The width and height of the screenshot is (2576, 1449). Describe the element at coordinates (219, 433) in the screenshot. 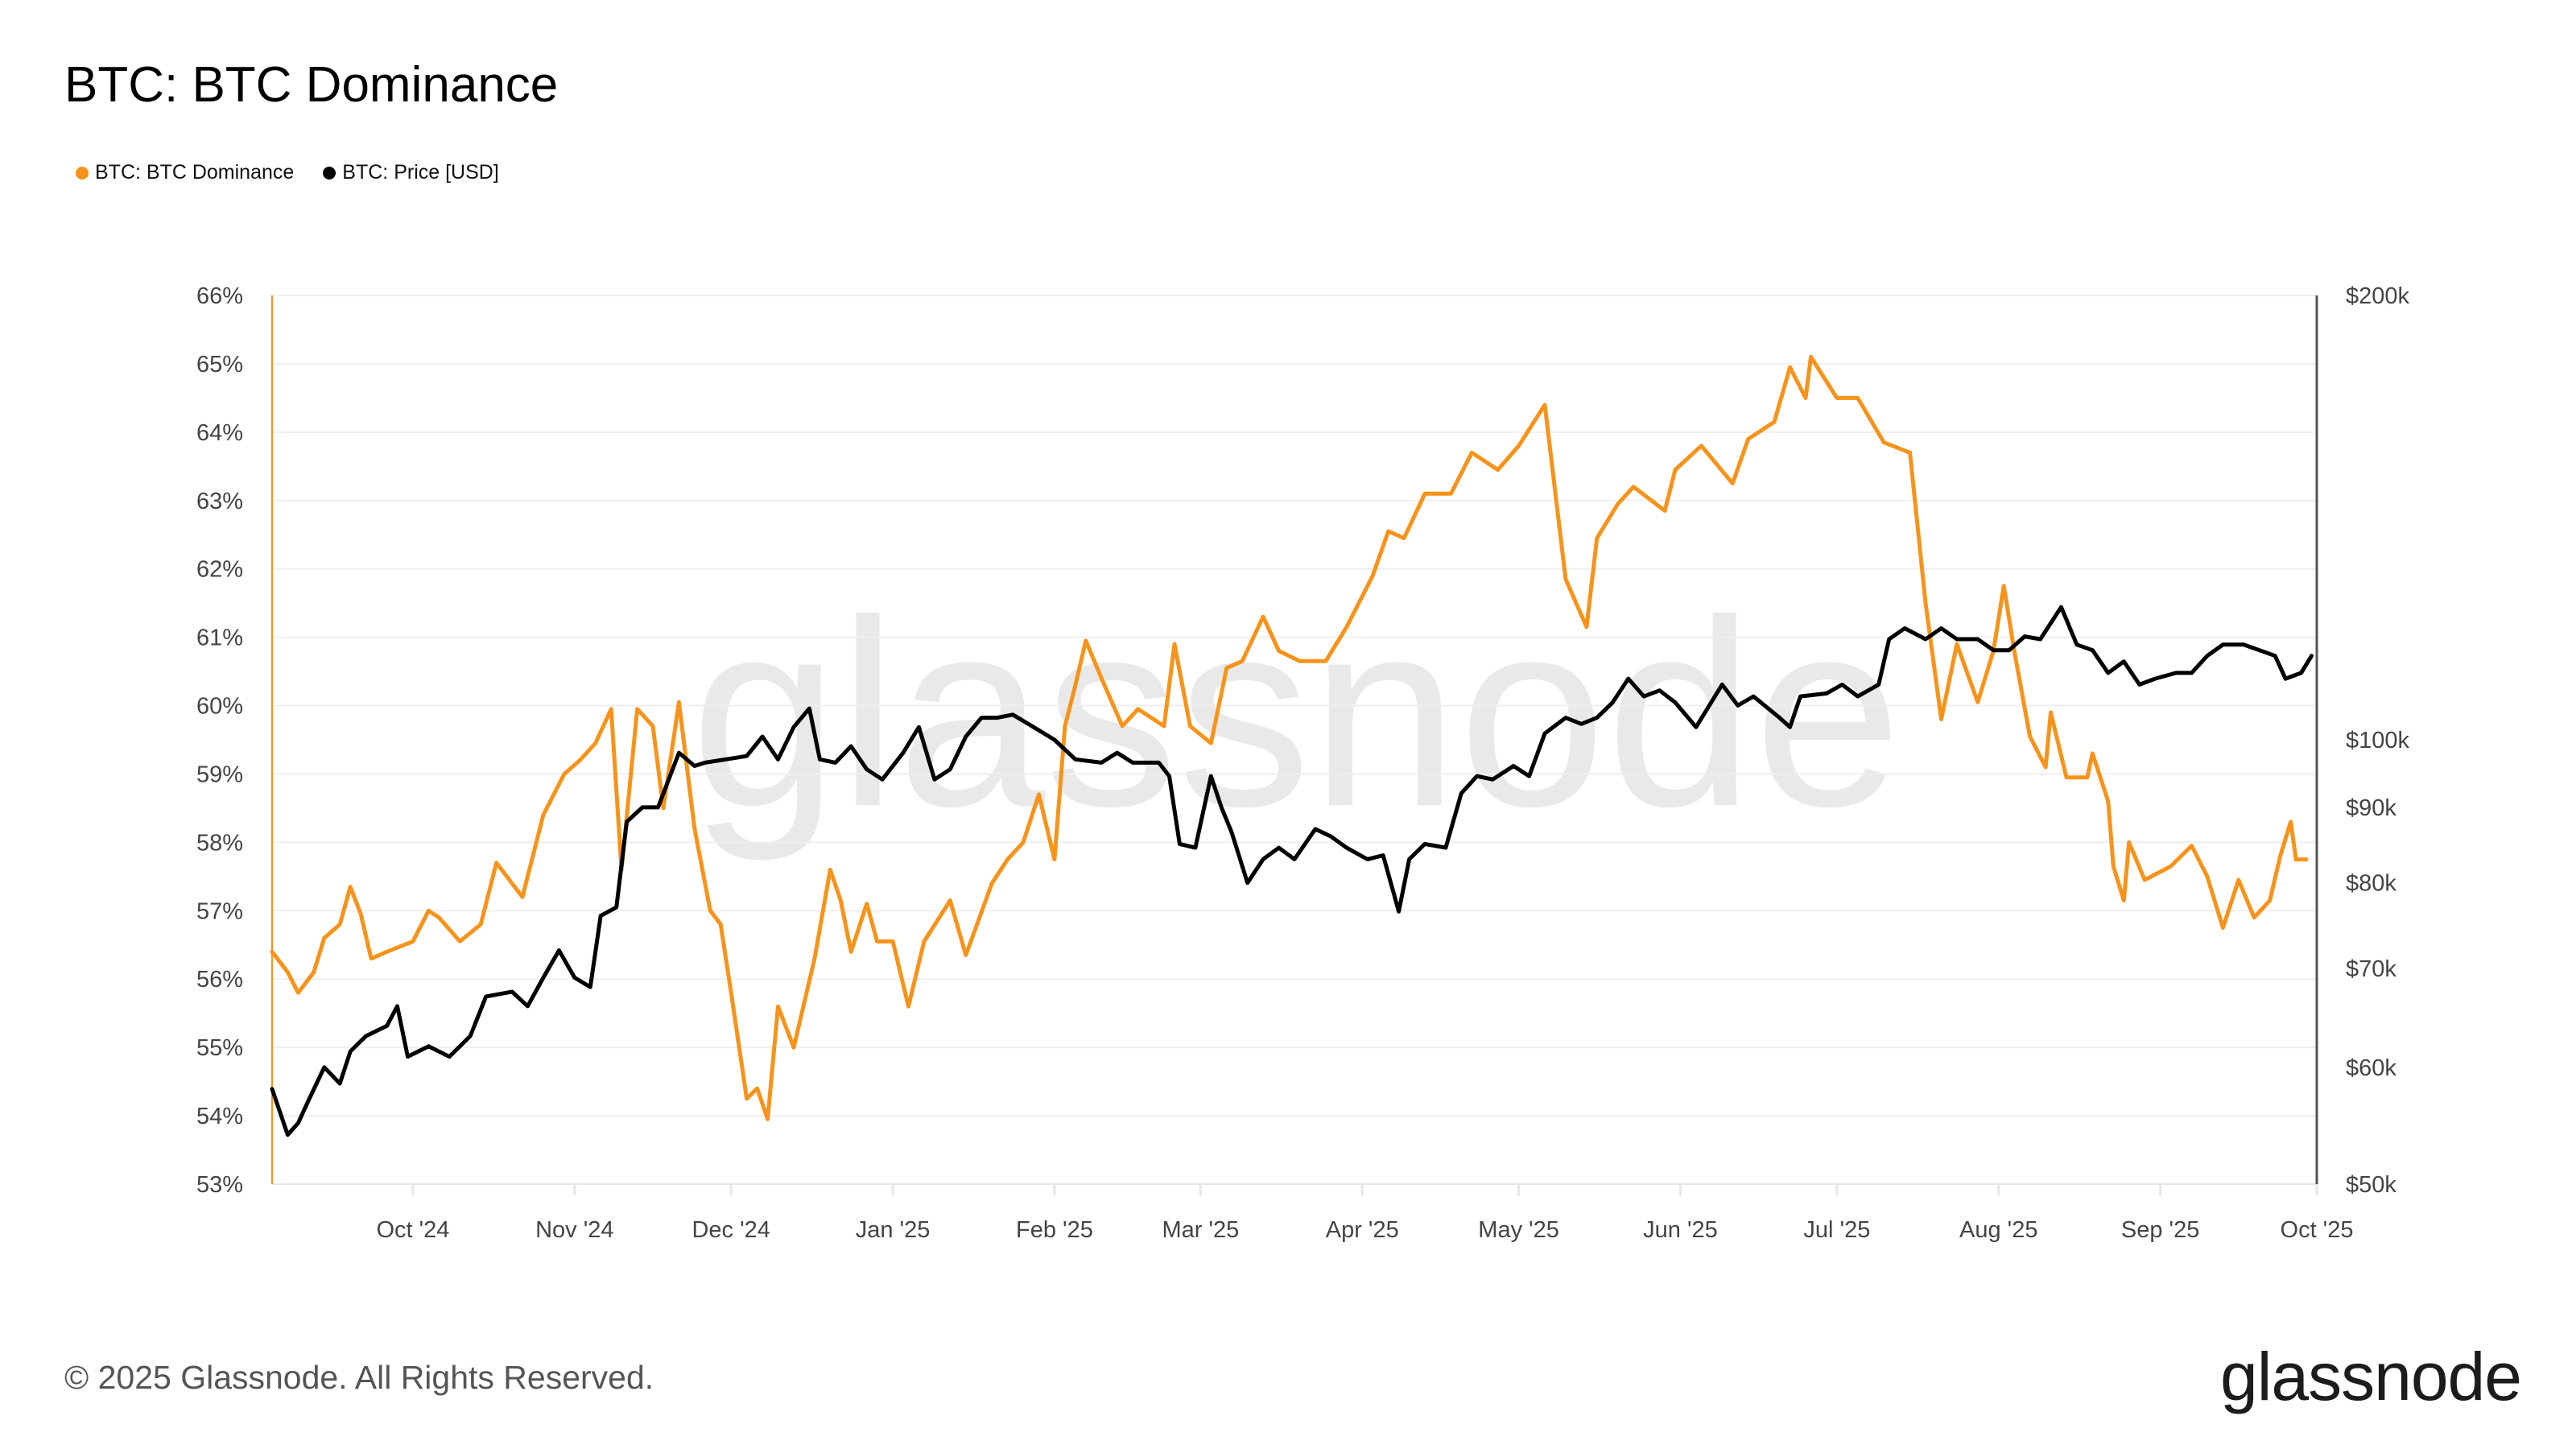

I see `y-left-tick-label: 64%` at that location.